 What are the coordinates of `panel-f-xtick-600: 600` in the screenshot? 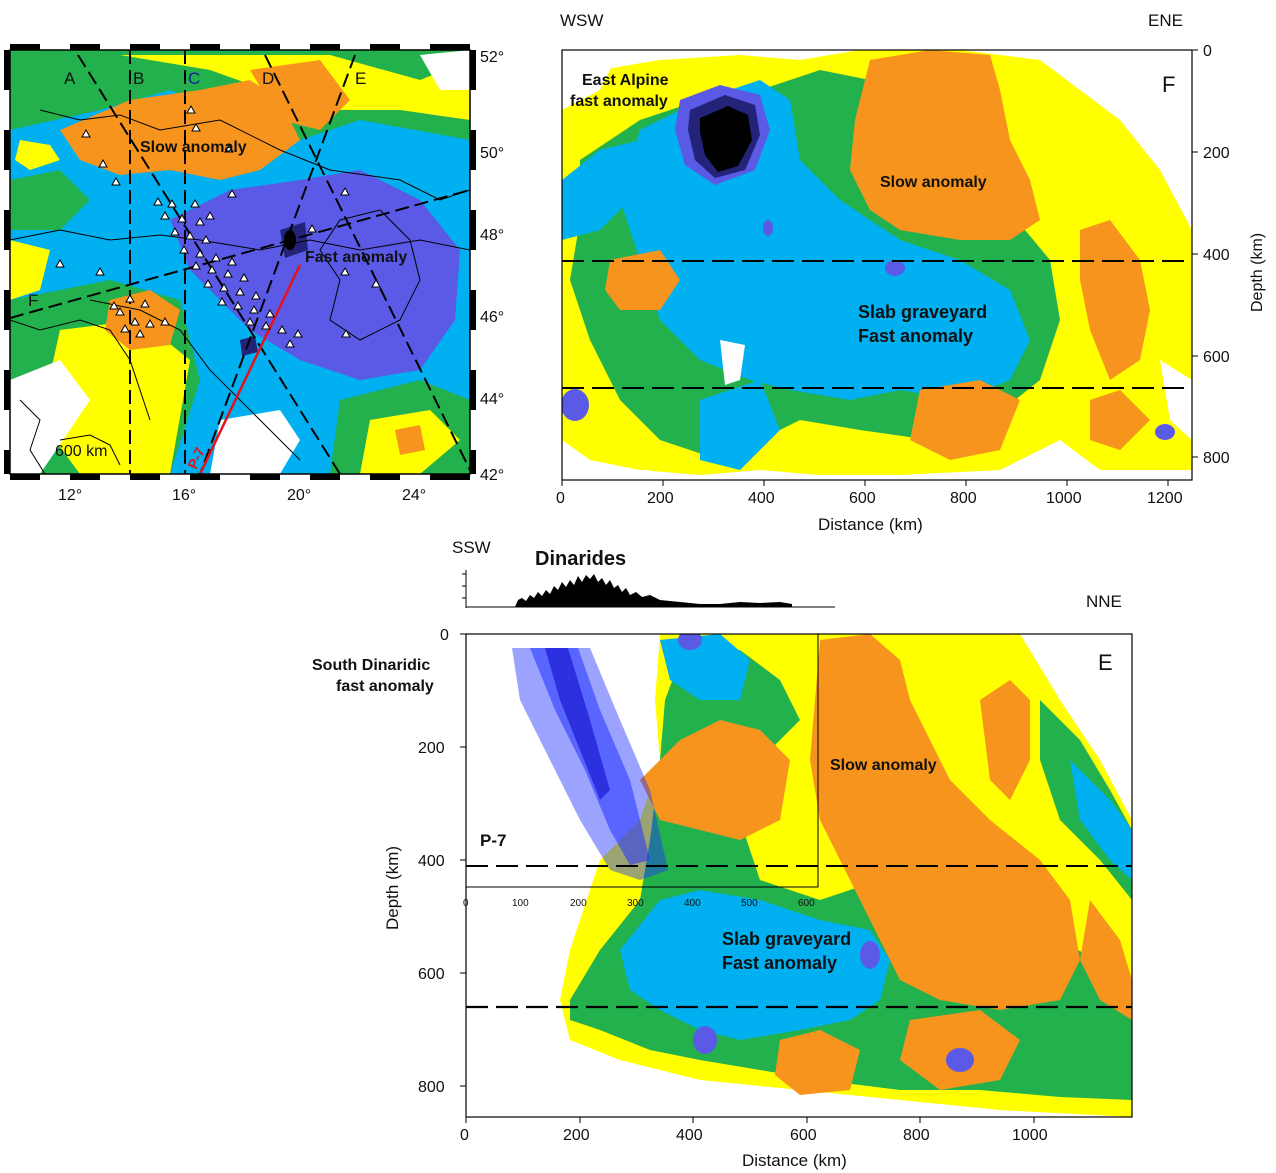 It's located at (862, 498).